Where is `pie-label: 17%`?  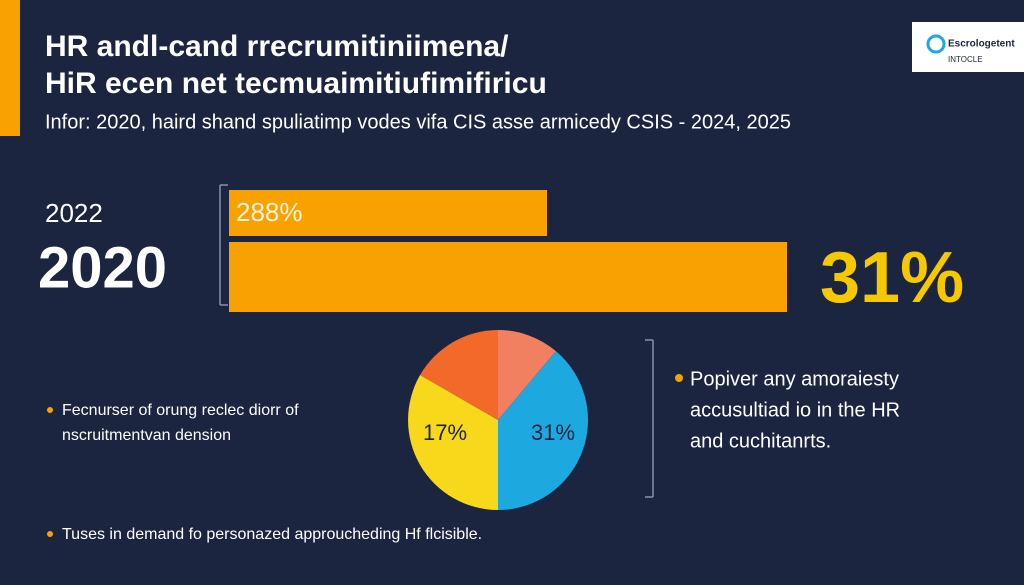
pie-label: 17% is located at coordinates (445, 432).